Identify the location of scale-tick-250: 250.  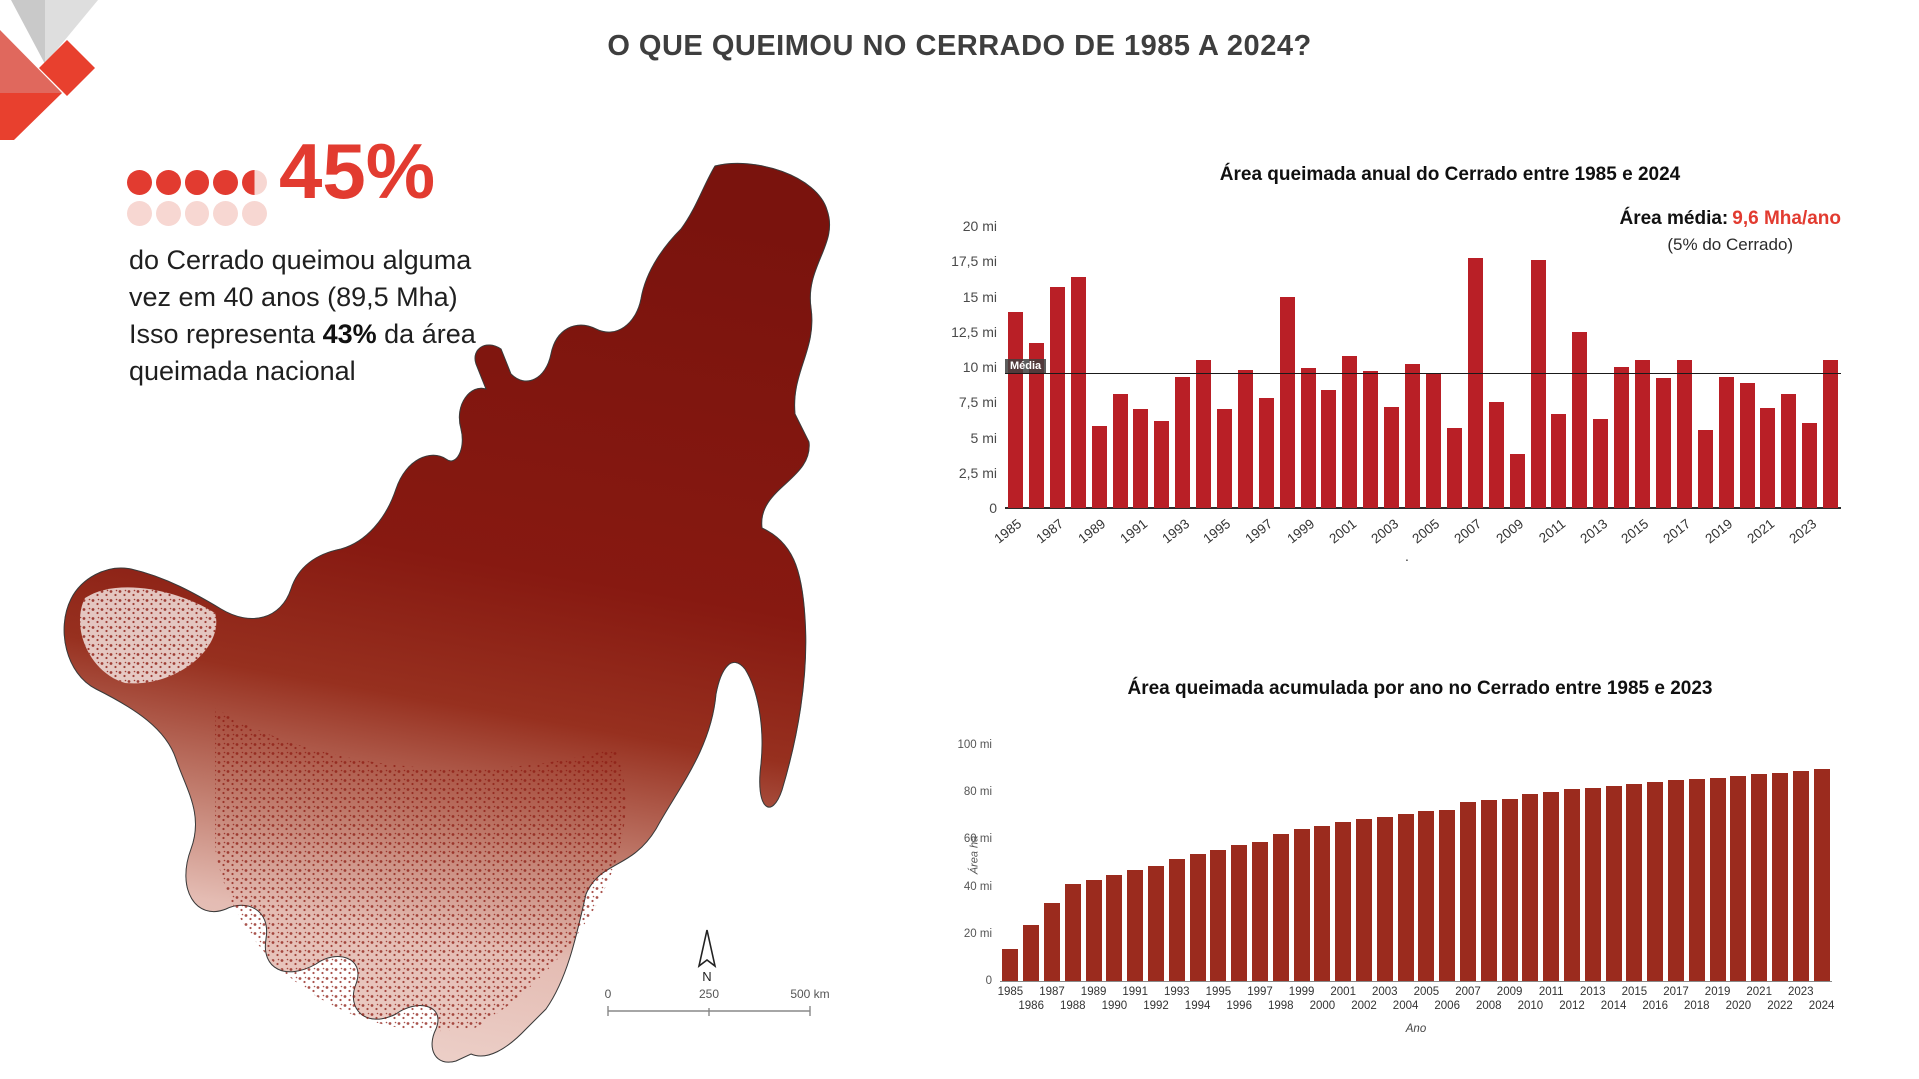
(709, 994).